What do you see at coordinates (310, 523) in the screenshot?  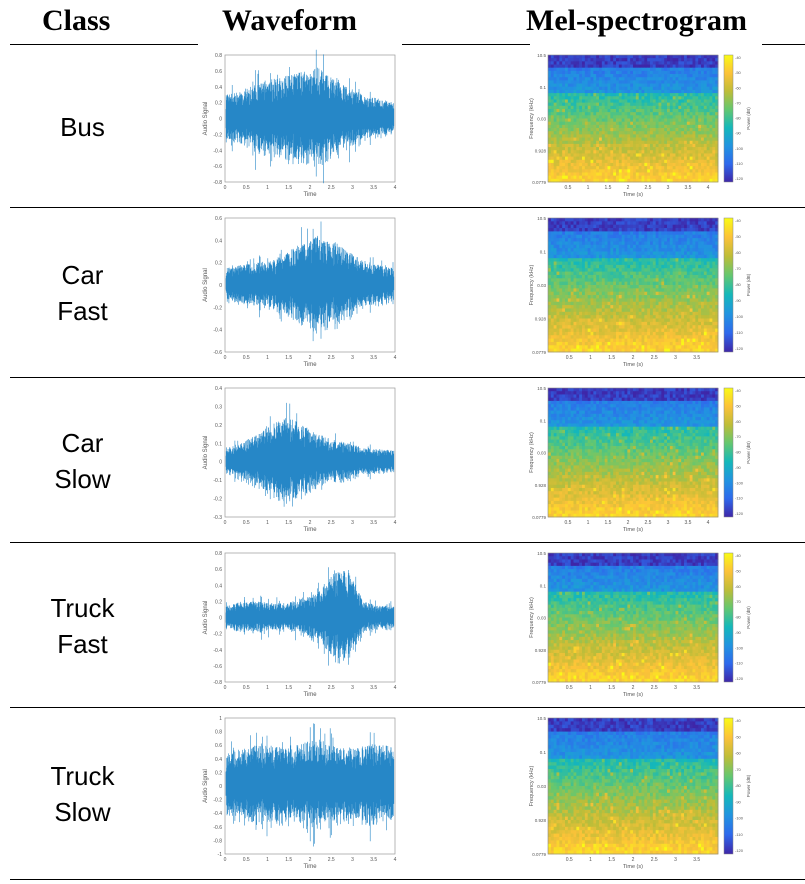 I see `x-tick-label: 2` at bounding box center [310, 523].